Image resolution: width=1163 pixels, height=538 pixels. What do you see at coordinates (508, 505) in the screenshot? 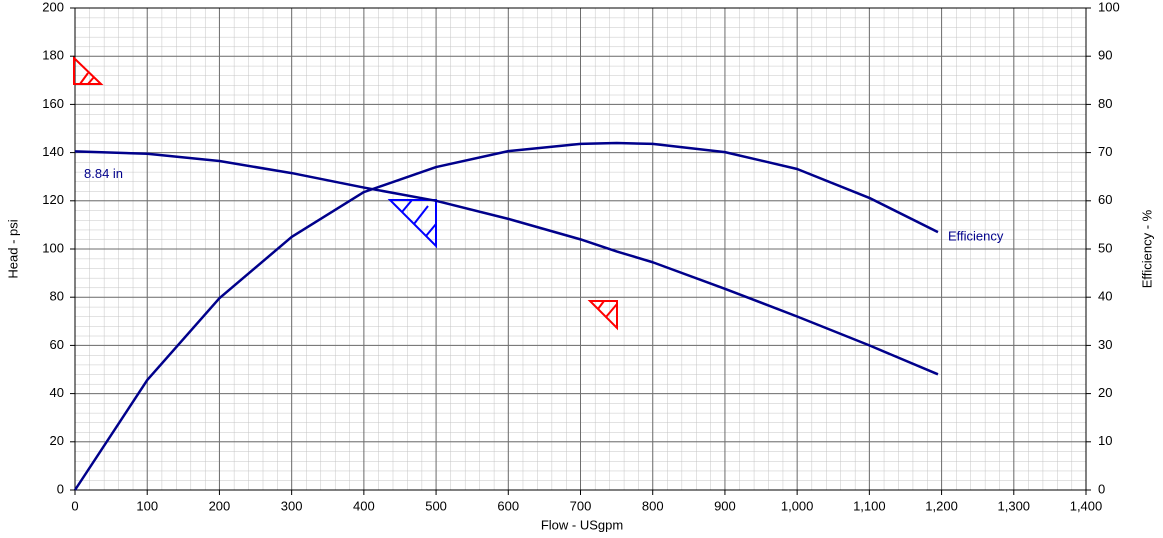
I see `x-tick-label: 600` at bounding box center [508, 505].